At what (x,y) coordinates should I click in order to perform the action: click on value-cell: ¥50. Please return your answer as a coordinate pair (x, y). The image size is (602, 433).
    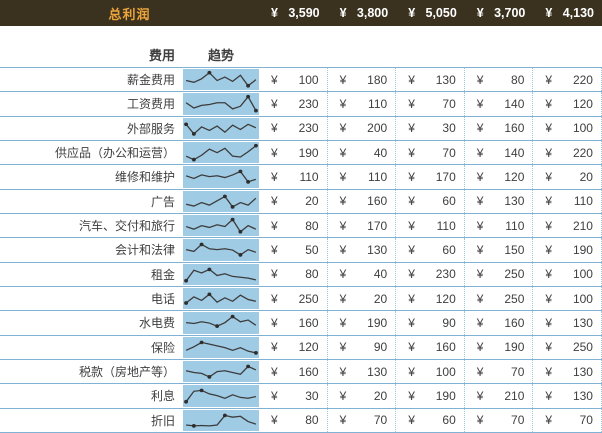
    Looking at the image, I should click on (293, 249).